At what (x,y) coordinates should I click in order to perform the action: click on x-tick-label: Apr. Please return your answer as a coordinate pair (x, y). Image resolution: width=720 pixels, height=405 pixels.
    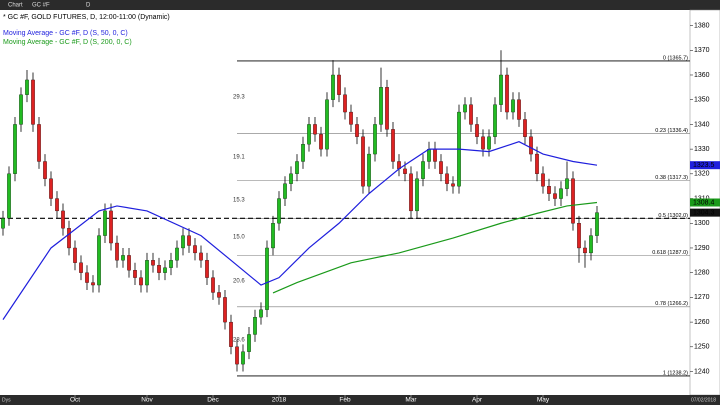
    Looking at the image, I should click on (477, 400).